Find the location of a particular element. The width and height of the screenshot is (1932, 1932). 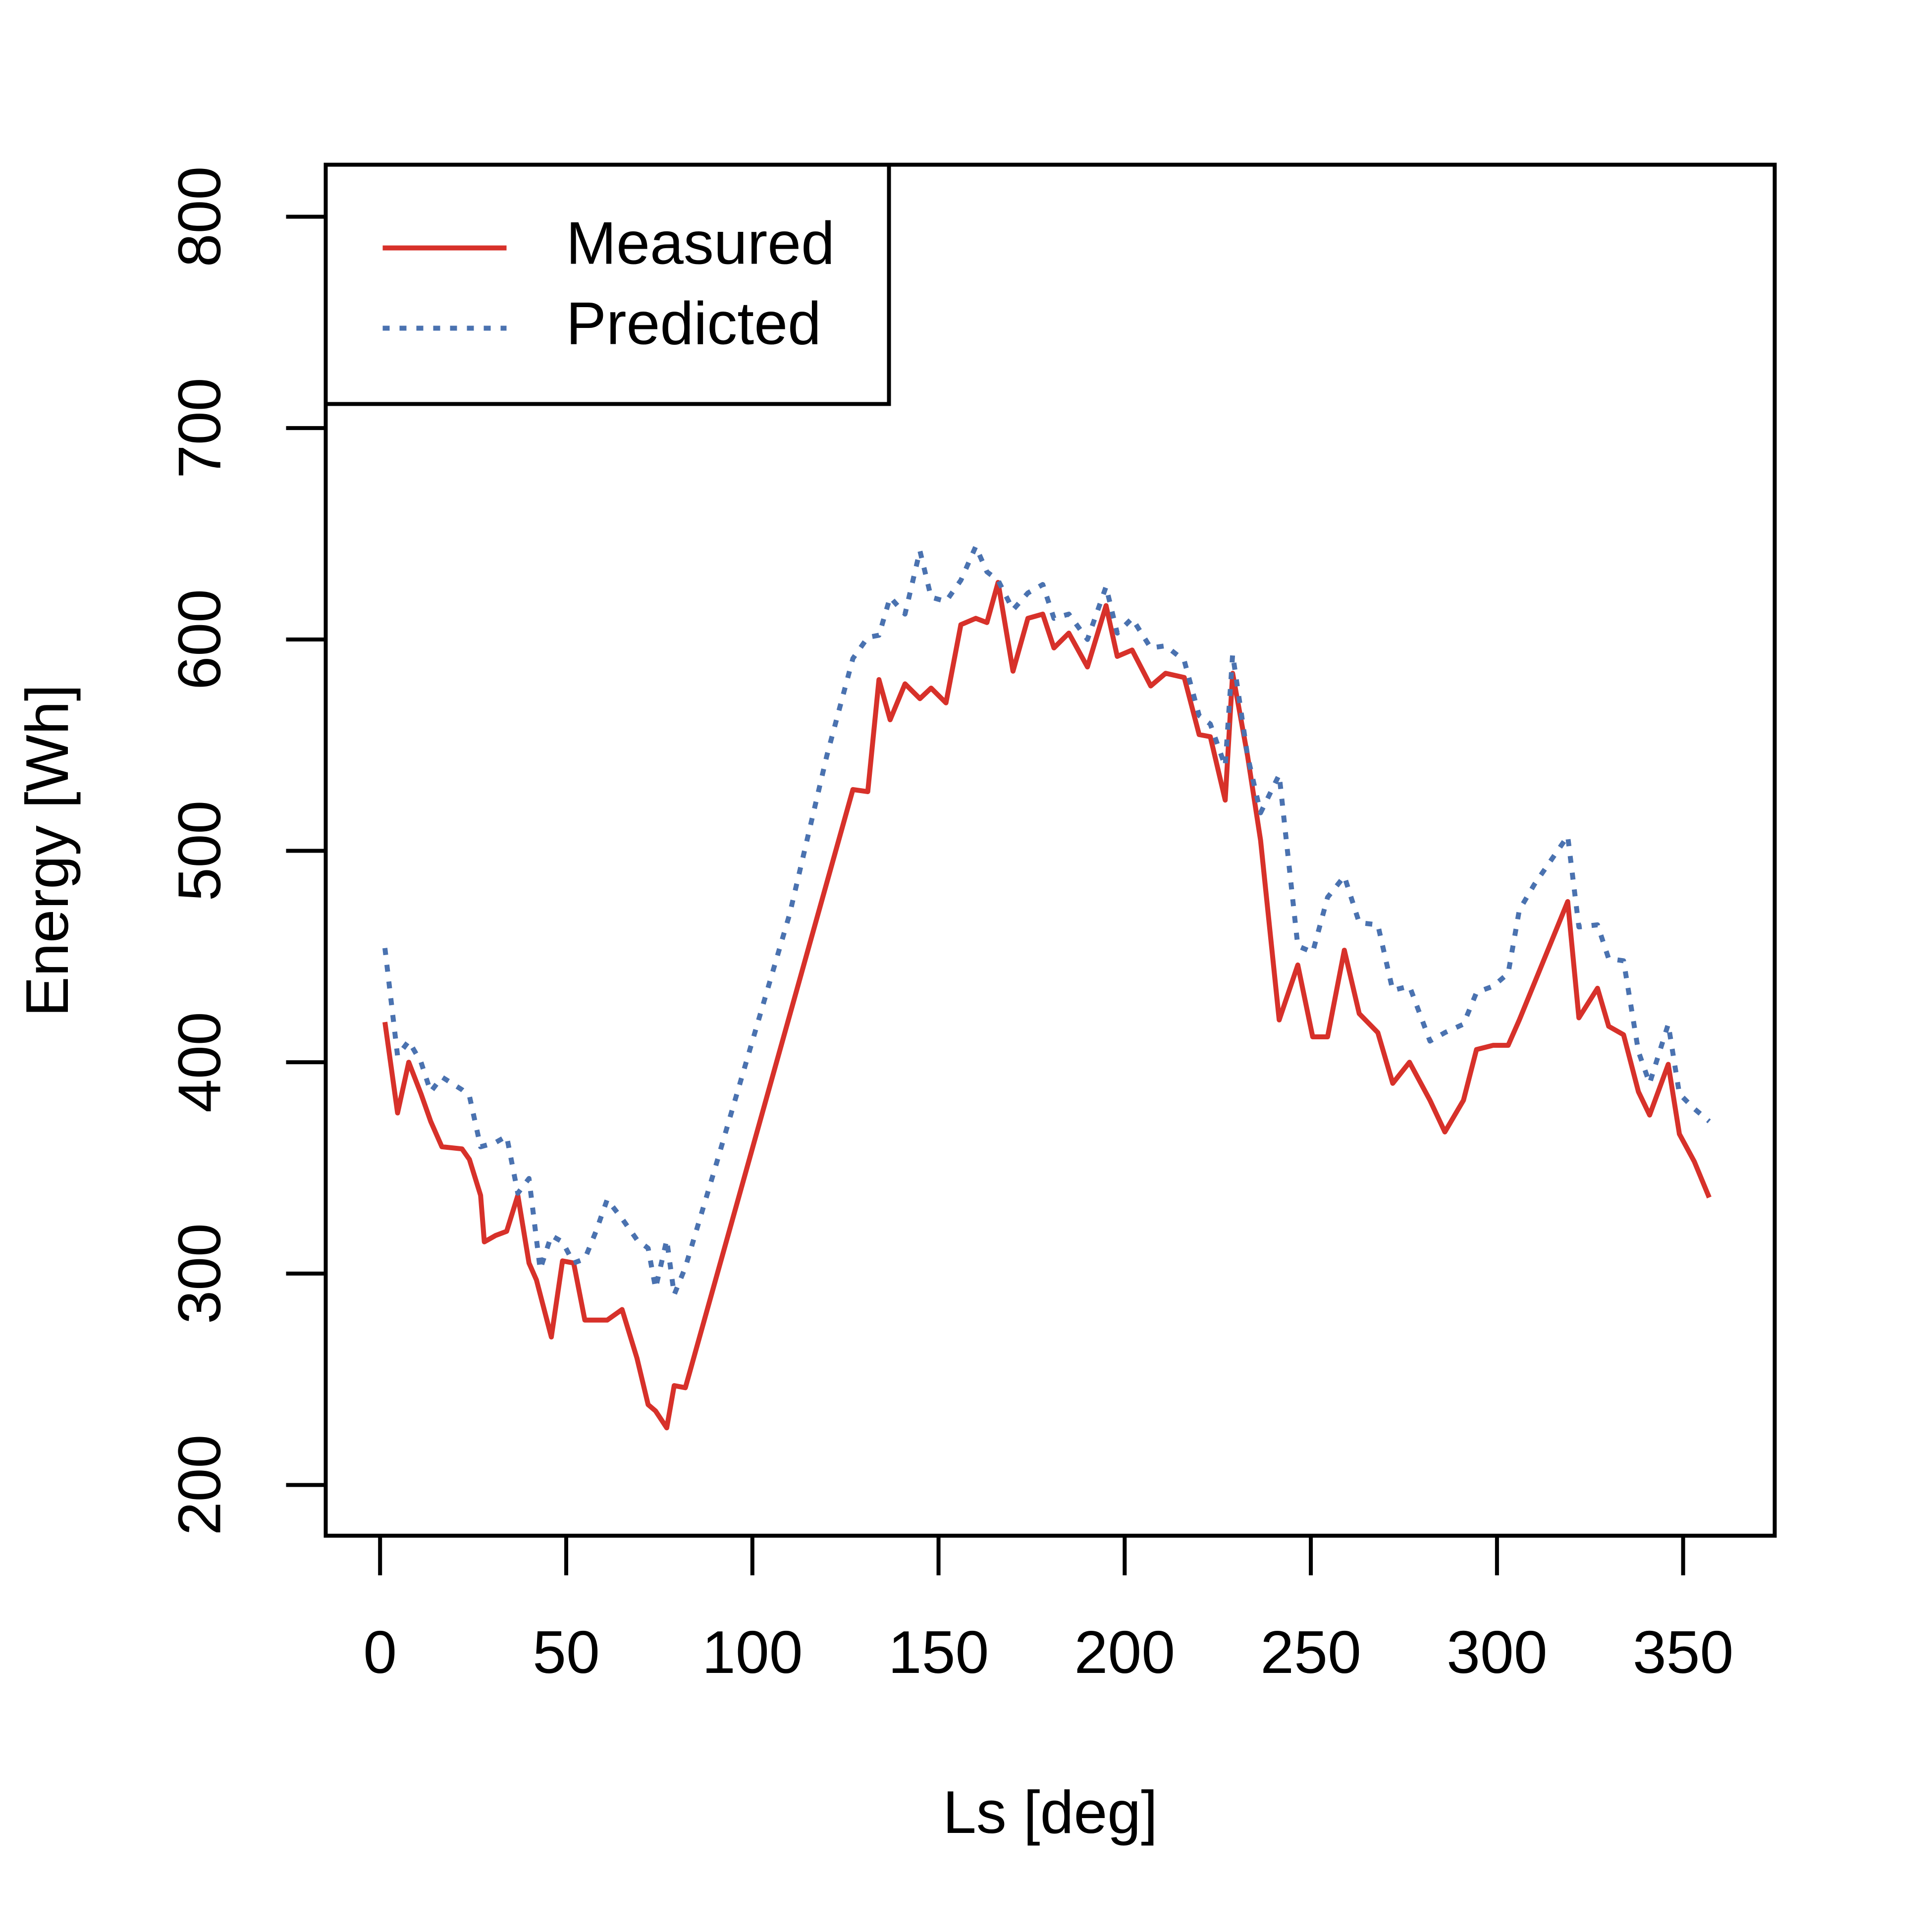

x-tick-label: 250 is located at coordinates (1310, 1652).